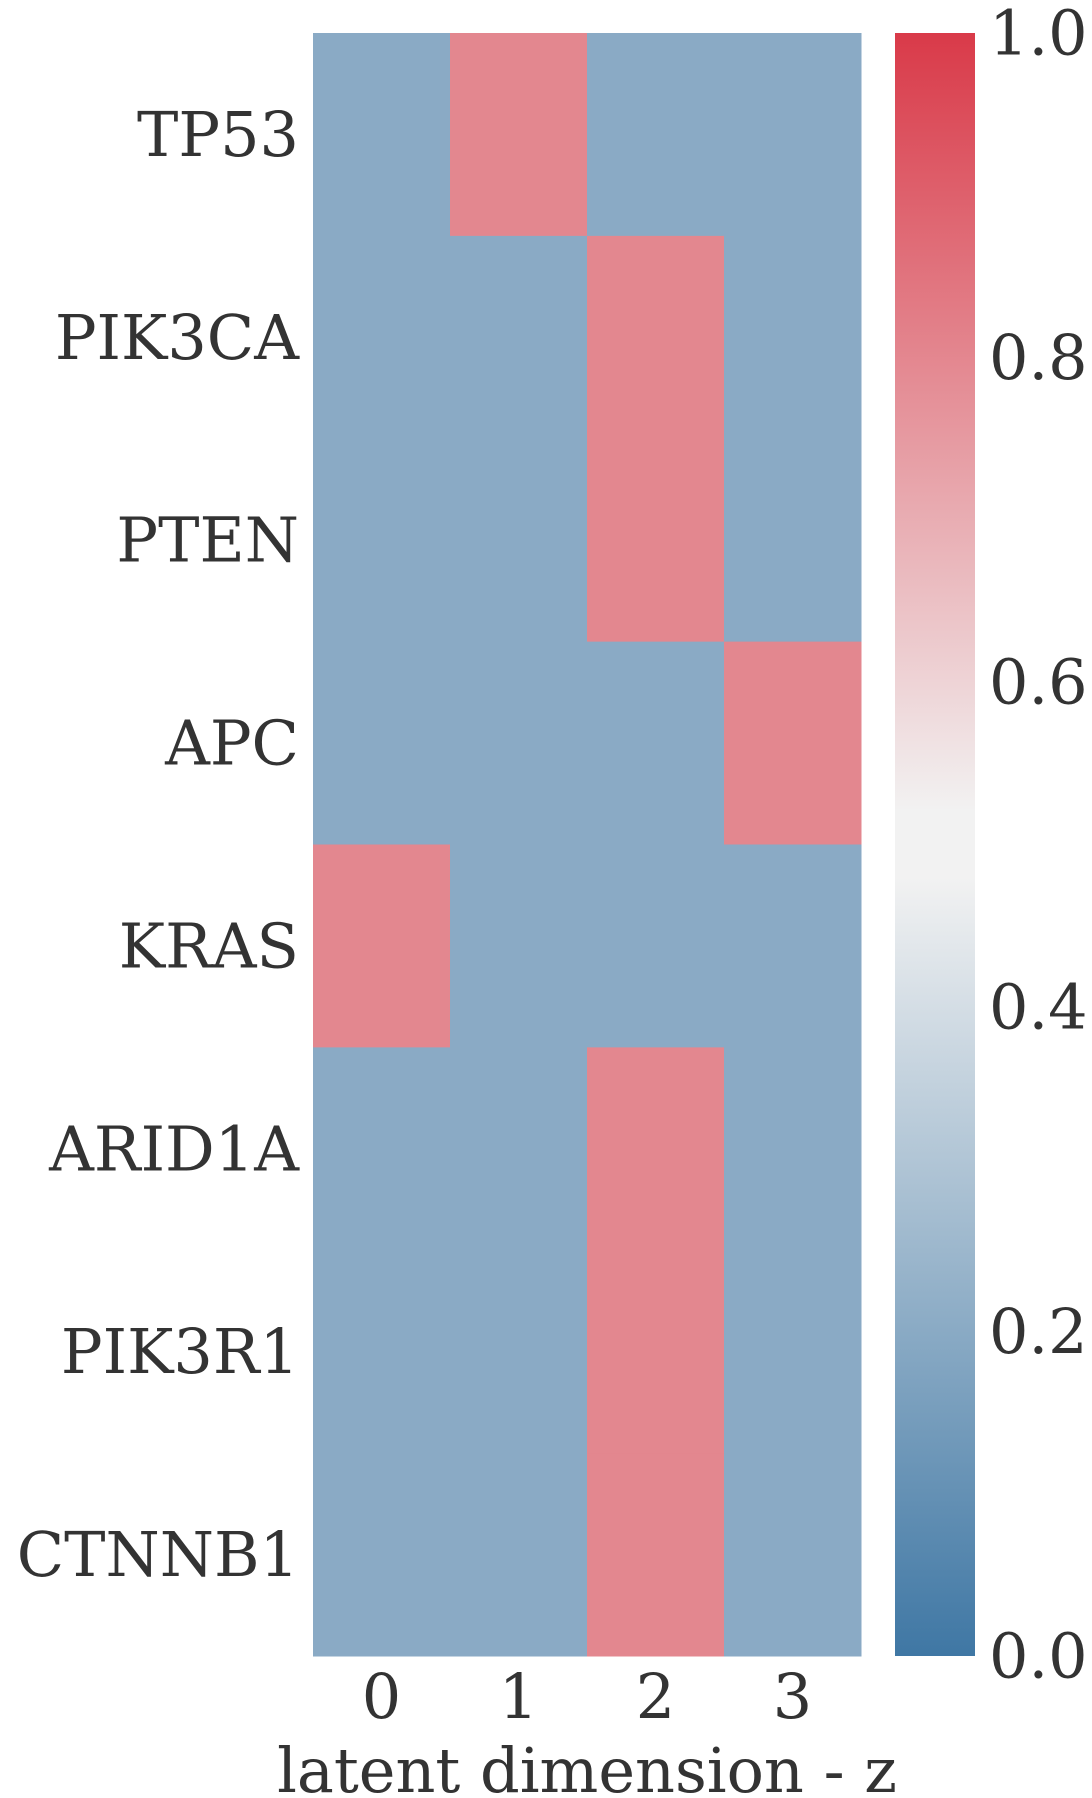 The image size is (1092, 1798). Describe the element at coordinates (180, 1351) in the screenshot. I see `y-tick-label-pik3r1: PIK3R1` at that location.